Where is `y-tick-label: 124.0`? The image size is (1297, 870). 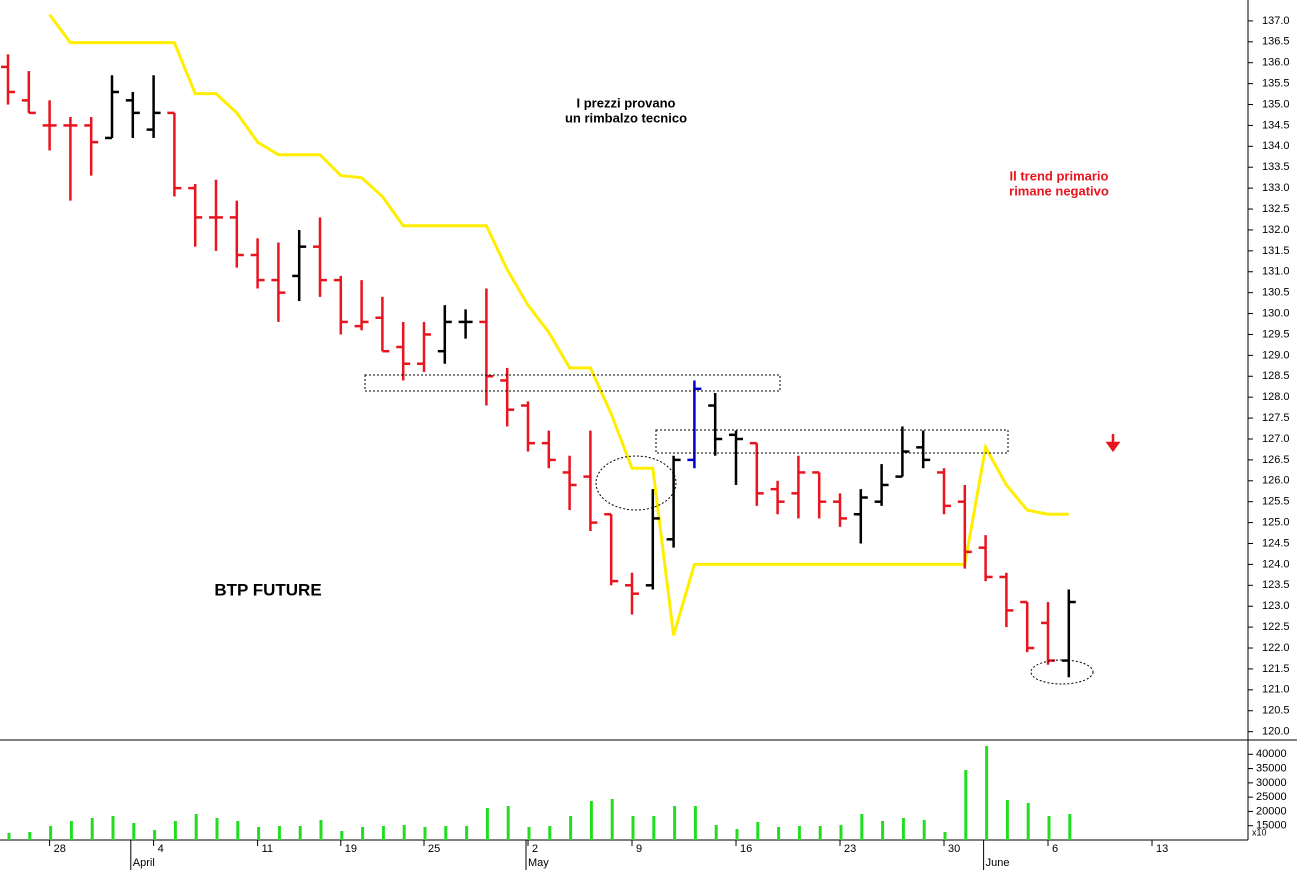
y-tick-label: 124.0 is located at coordinates (1276, 564).